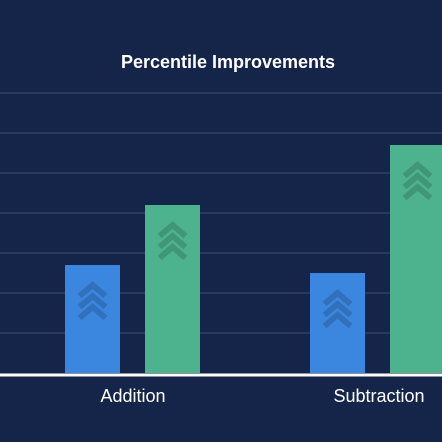 The height and width of the screenshot is (442, 442). Describe the element at coordinates (378, 396) in the screenshot. I see `x-tick-label: Subtraction` at that location.